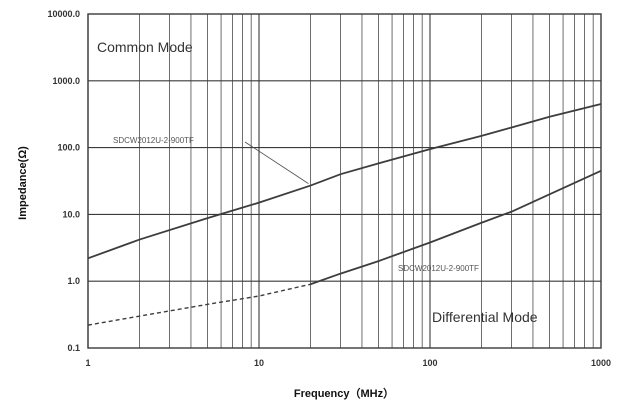 The image size is (625, 404). Describe the element at coordinates (145, 47) in the screenshot. I see `region-label-common-mode: Common Mode` at that location.